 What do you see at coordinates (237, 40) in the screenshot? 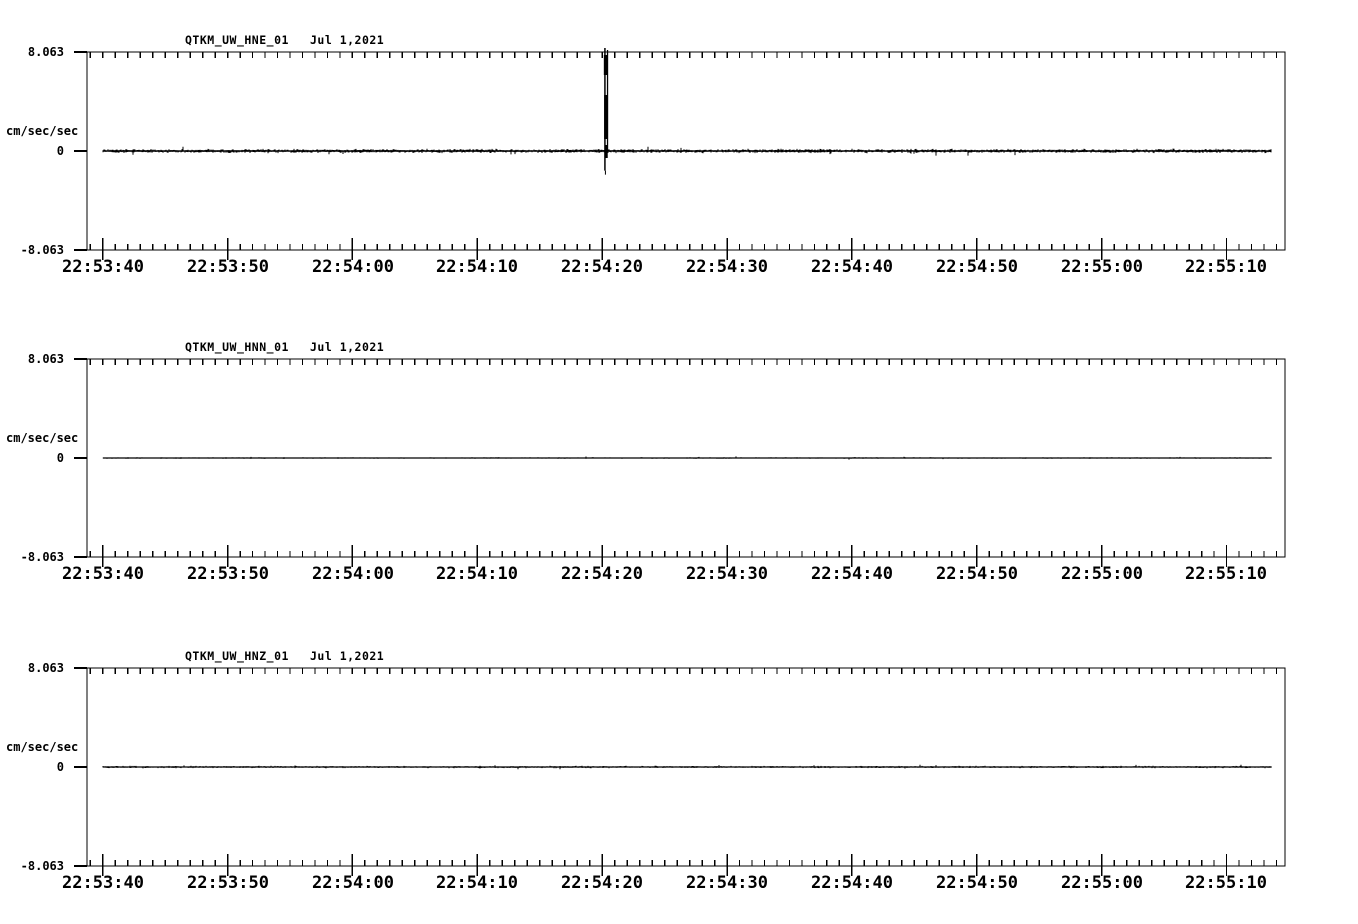
I see `panel-title: QTKM_UW_HNE_01` at bounding box center [237, 40].